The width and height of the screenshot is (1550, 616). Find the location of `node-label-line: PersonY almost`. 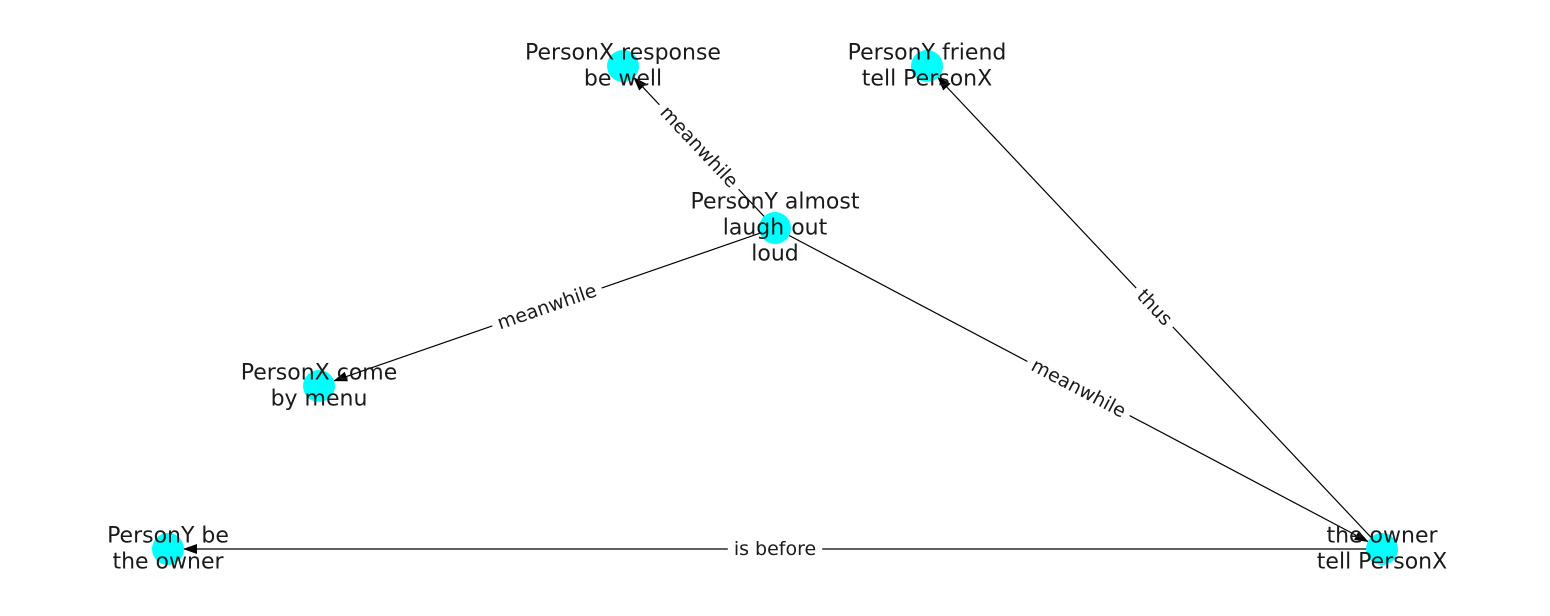

node-label-line: PersonY almost is located at coordinates (775, 202).